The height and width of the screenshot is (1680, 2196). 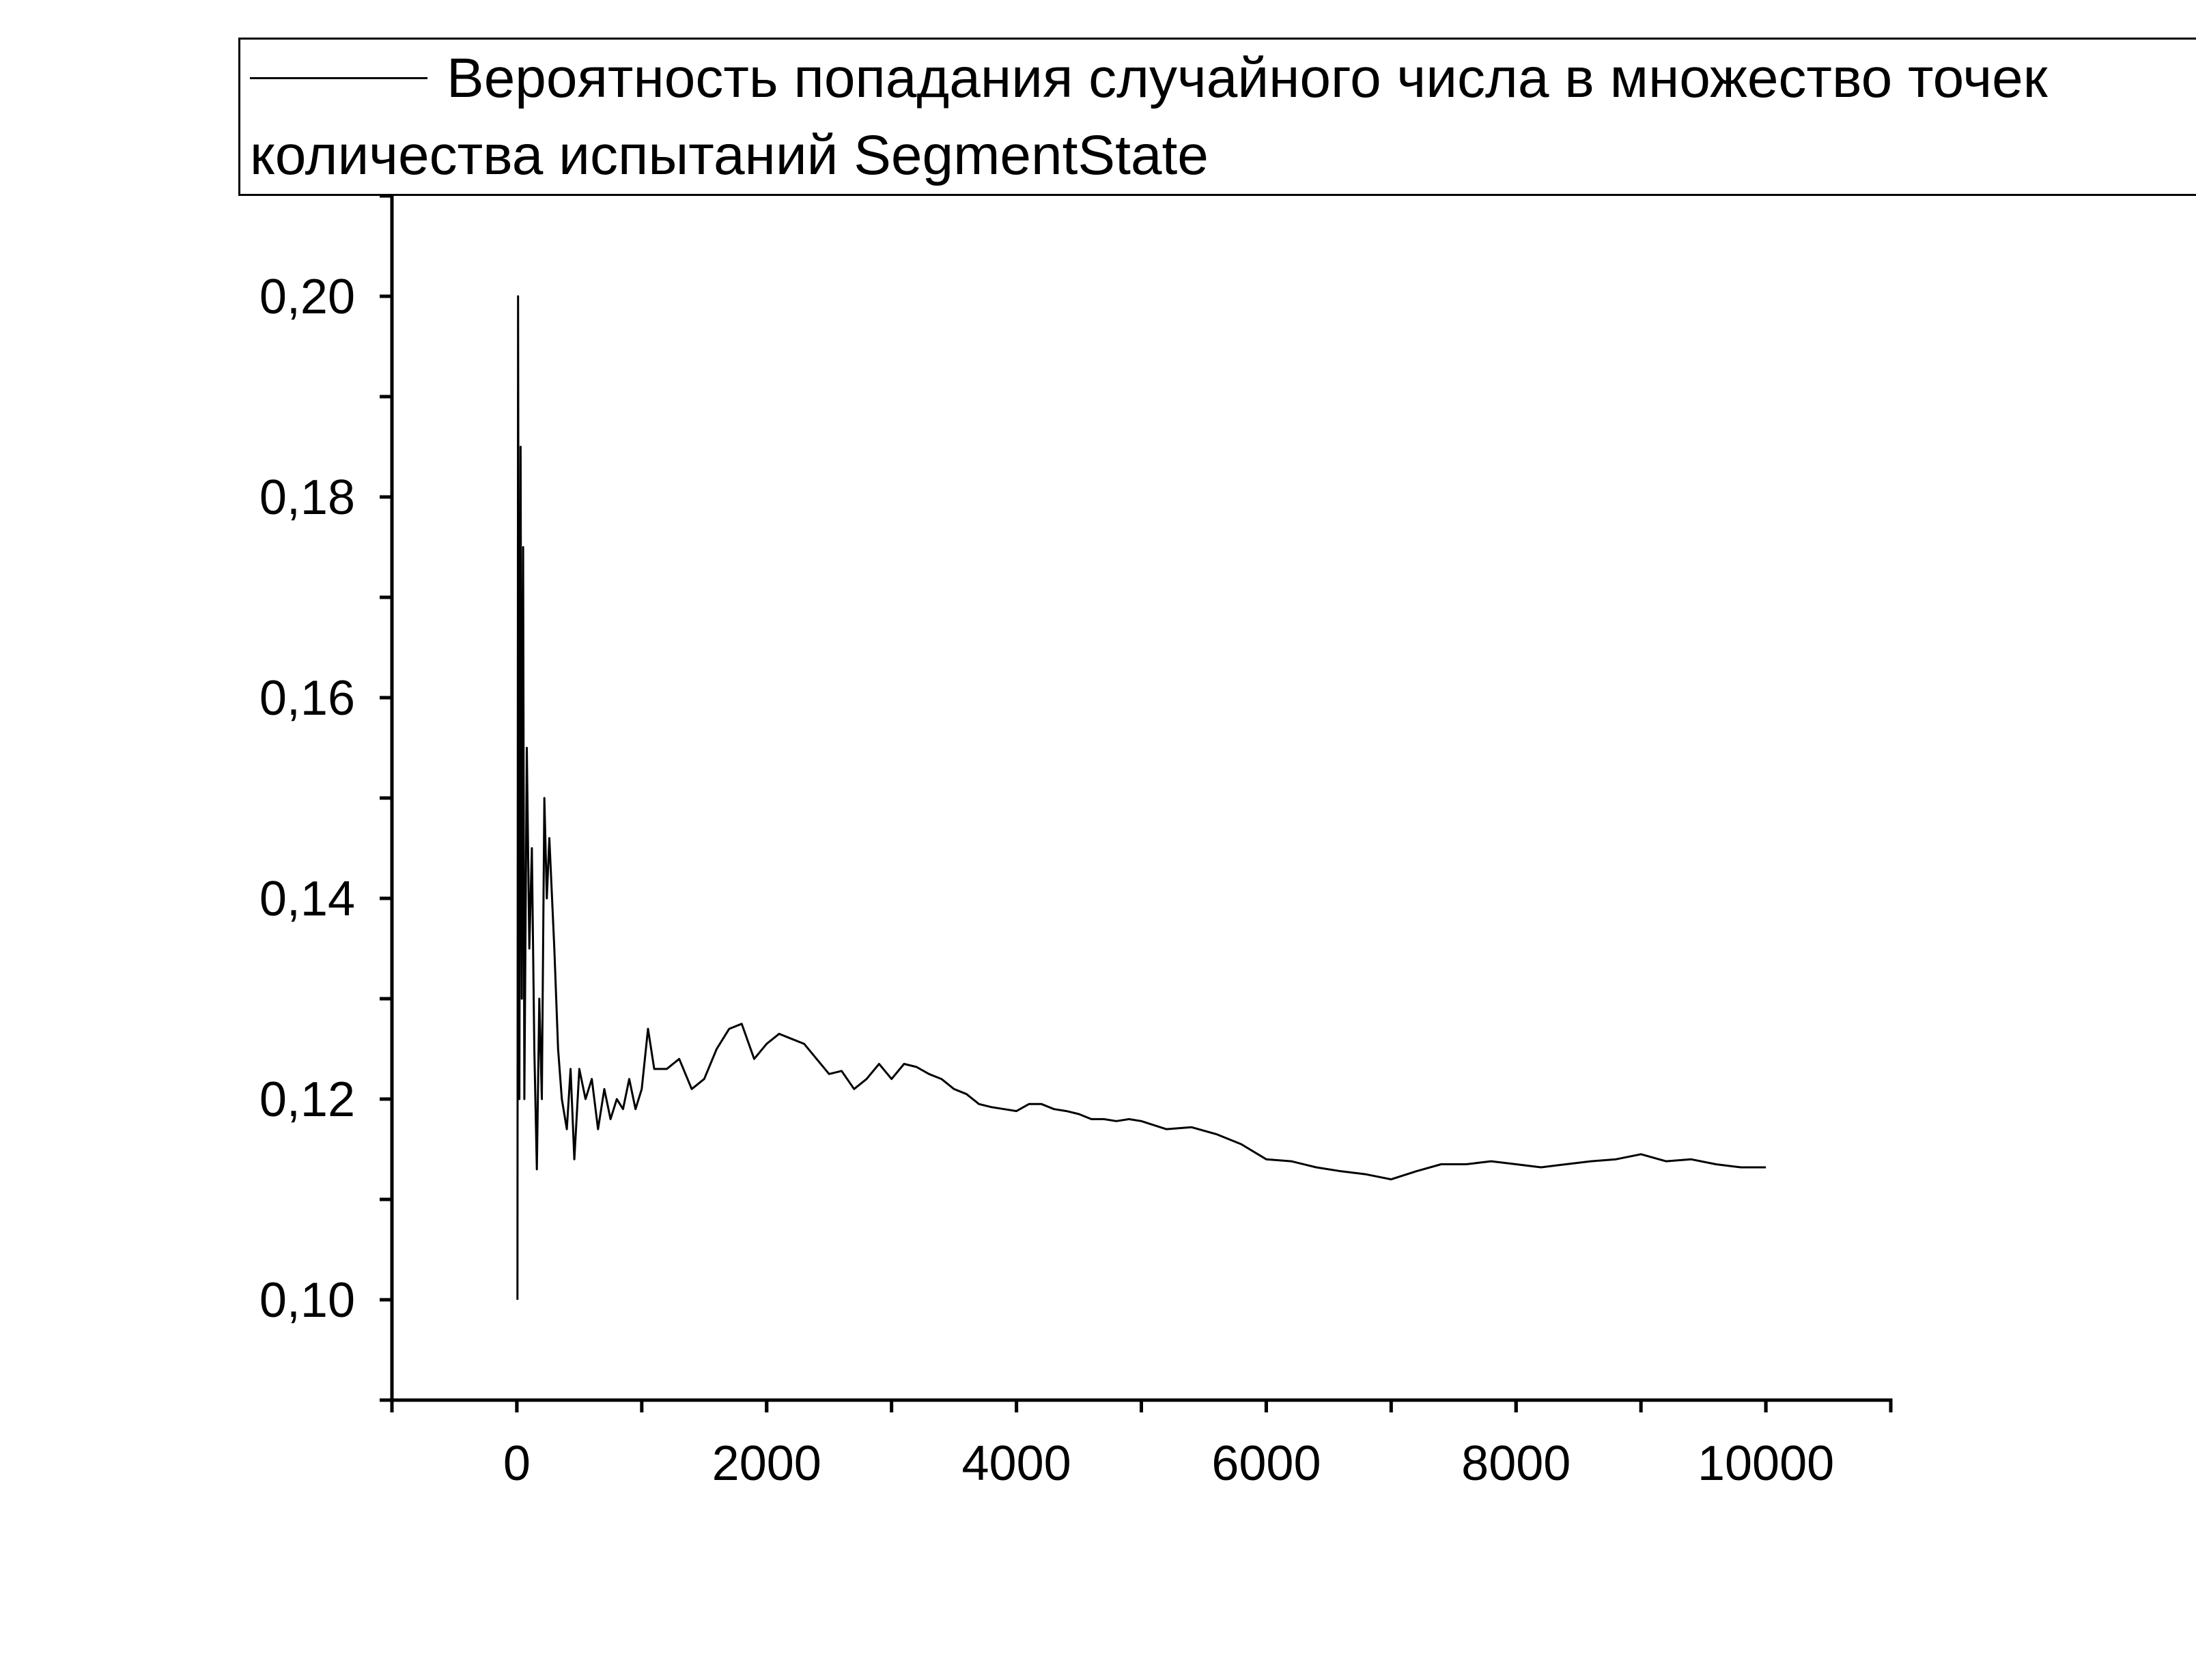 I want to click on x-tick-label: 0, so click(x=517, y=1463).